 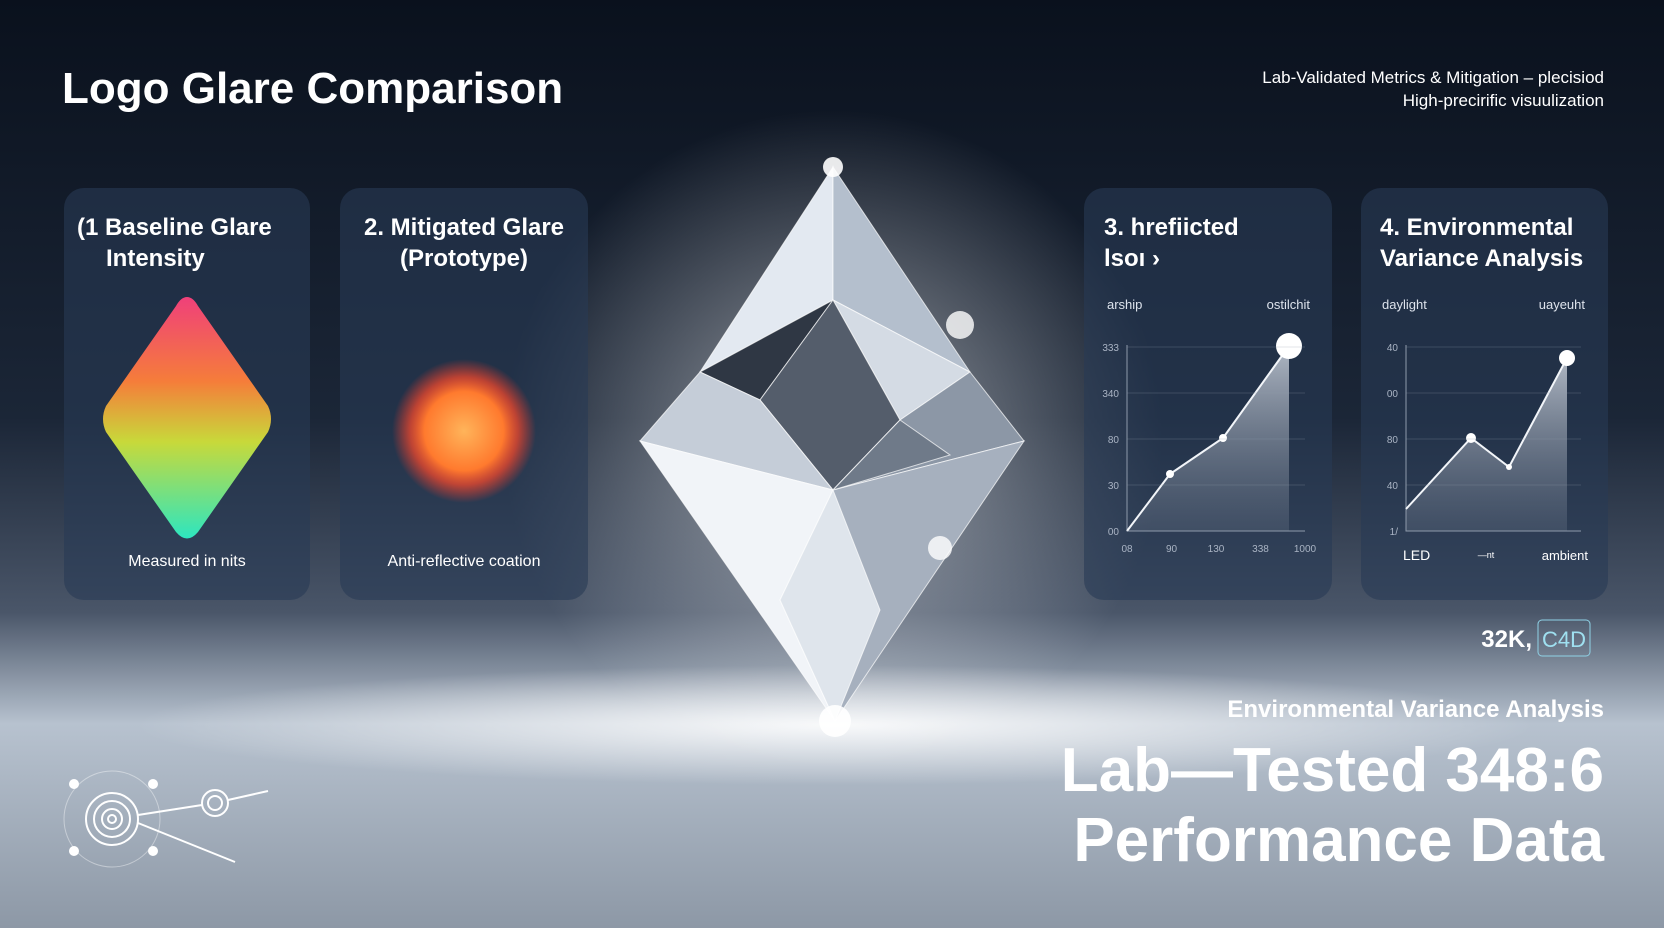 What do you see at coordinates (1416, 555) in the screenshot?
I see `x-label: LED` at bounding box center [1416, 555].